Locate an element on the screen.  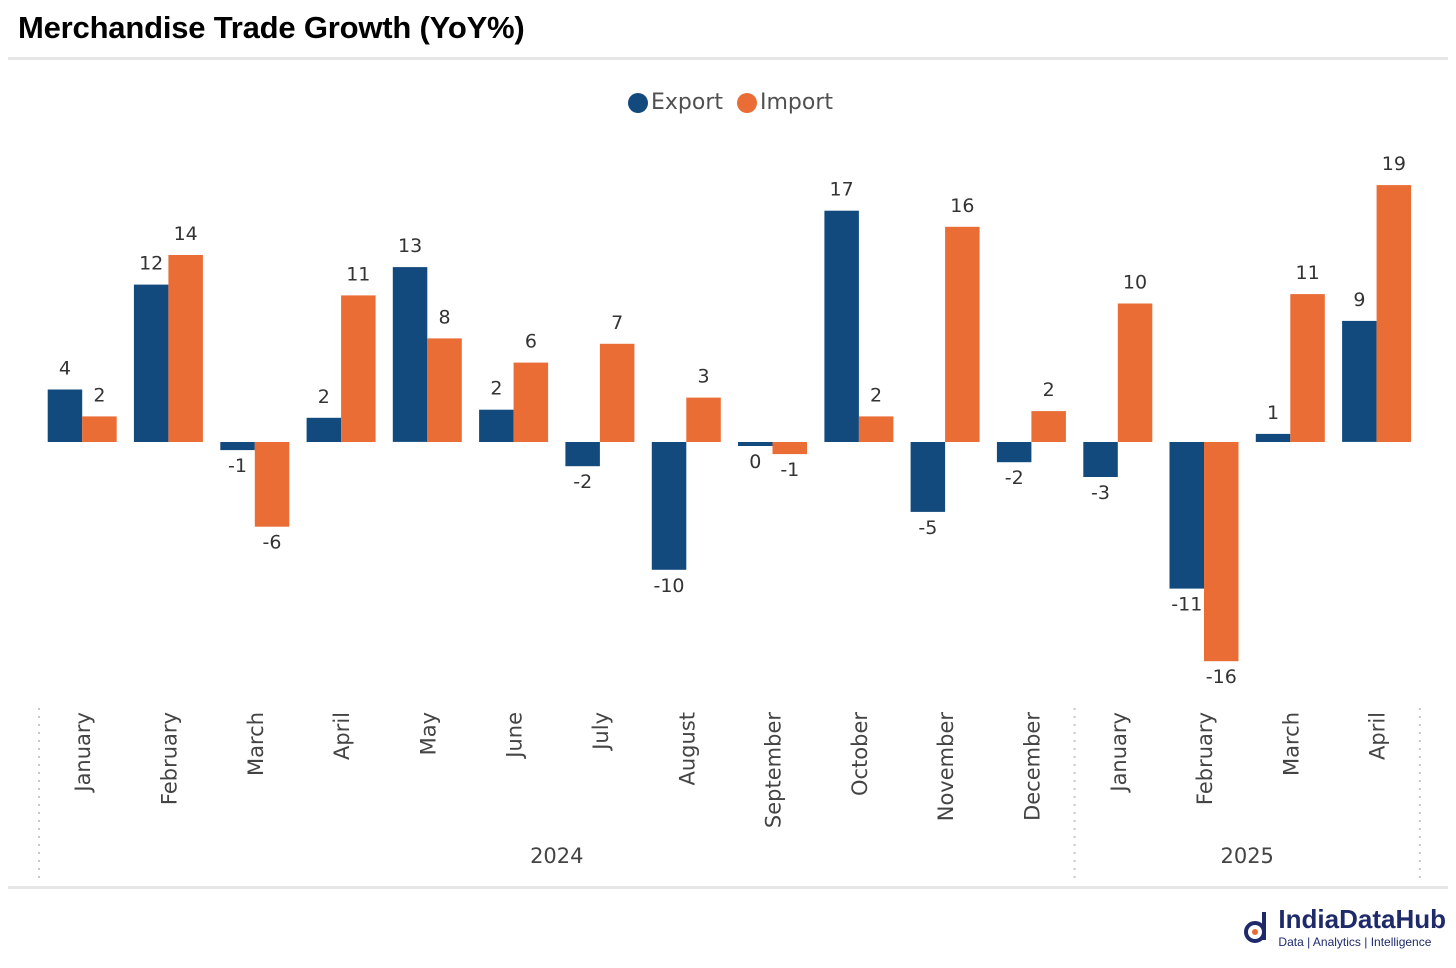
data-label-export-1: 12 is located at coordinates (151, 264).